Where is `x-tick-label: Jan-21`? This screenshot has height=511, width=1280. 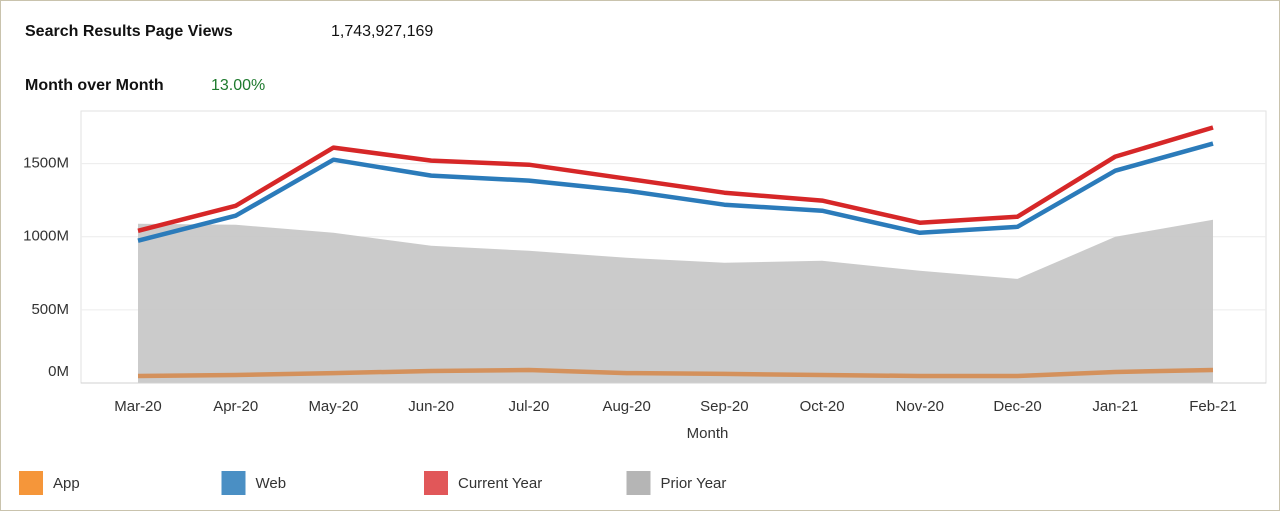 x-tick-label: Jan-21 is located at coordinates (1115, 406).